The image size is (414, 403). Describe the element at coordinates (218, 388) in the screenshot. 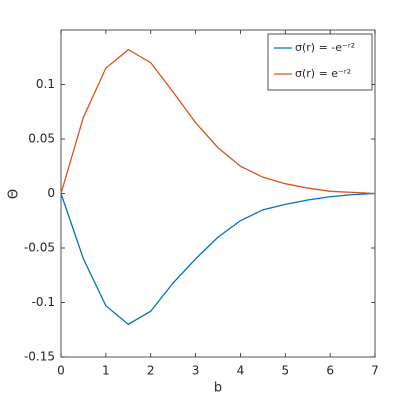

I see `x-axis-label: b` at that location.